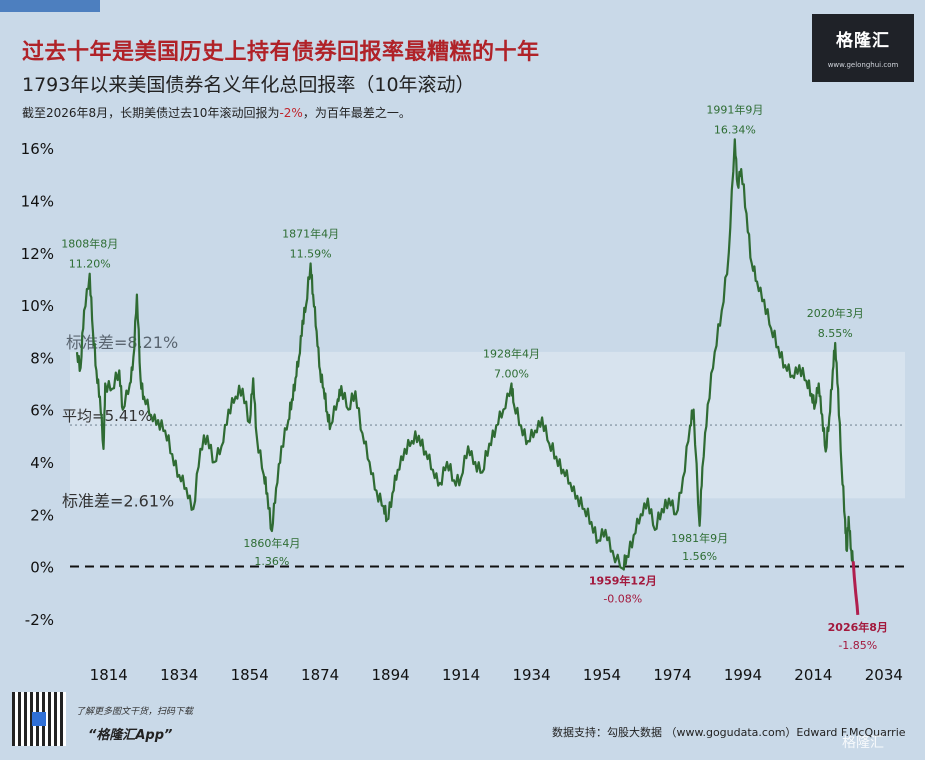 The height and width of the screenshot is (760, 925). Describe the element at coordinates (734, 109) in the screenshot. I see `annotation-date: 1991年9月` at that location.